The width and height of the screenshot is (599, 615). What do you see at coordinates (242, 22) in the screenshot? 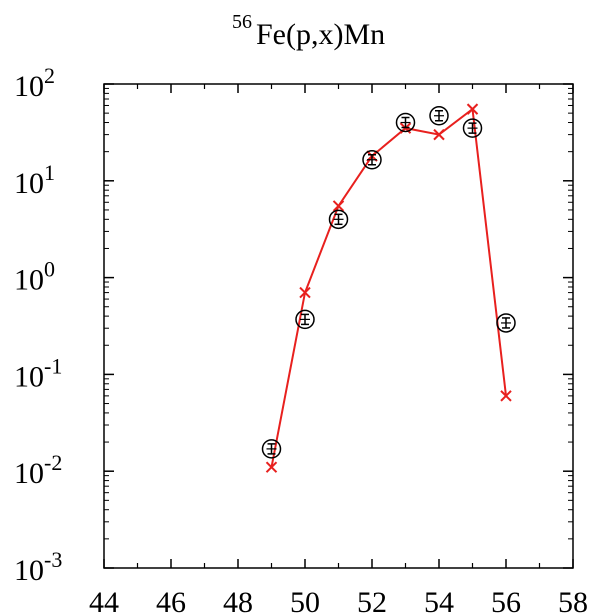
I see `chart-title-superscript: 56` at bounding box center [242, 22].